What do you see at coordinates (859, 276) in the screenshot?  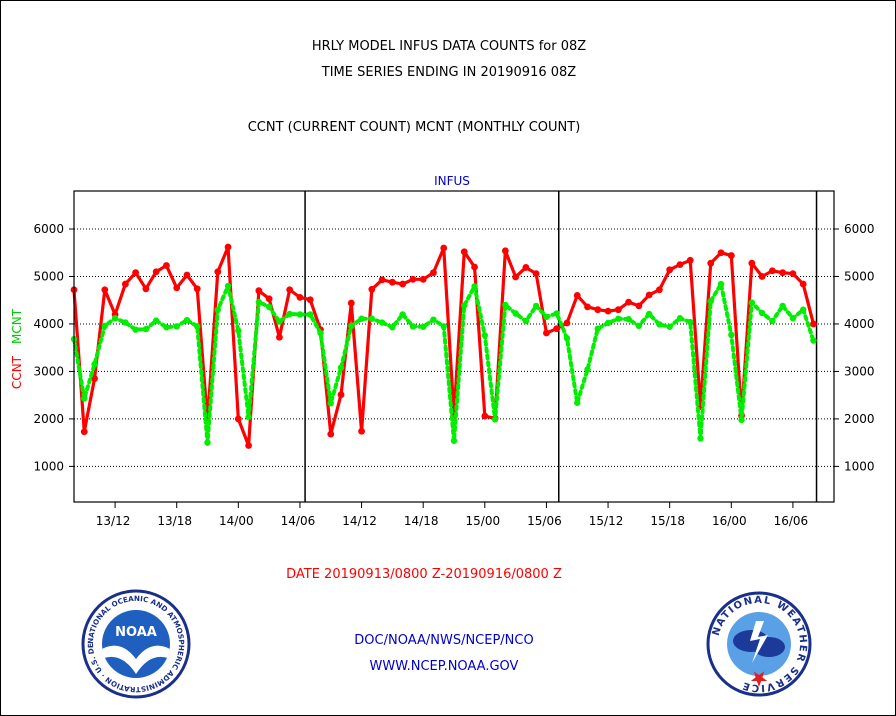 I see `y-tick-label-right: 5000` at bounding box center [859, 276].